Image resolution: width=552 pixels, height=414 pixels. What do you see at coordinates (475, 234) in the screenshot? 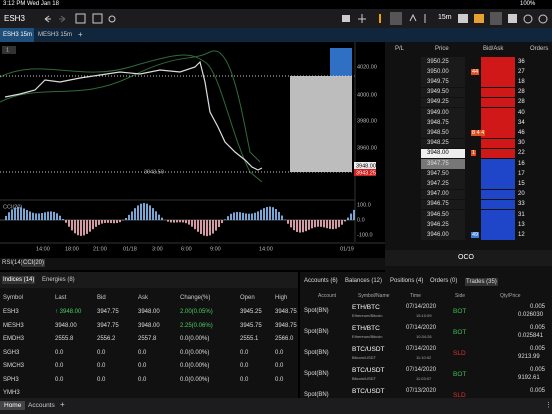
I see `dom-orders: 49` at bounding box center [475, 234].